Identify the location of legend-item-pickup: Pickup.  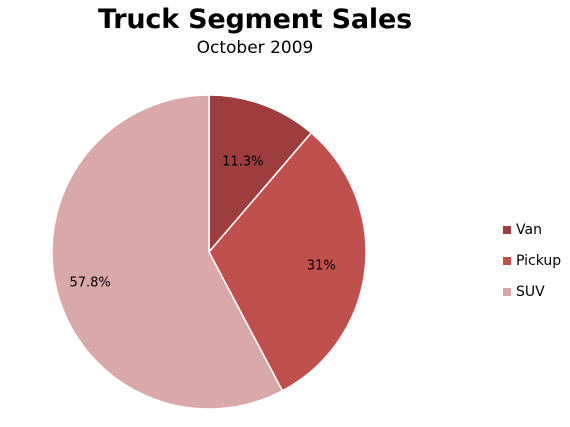
(532, 260).